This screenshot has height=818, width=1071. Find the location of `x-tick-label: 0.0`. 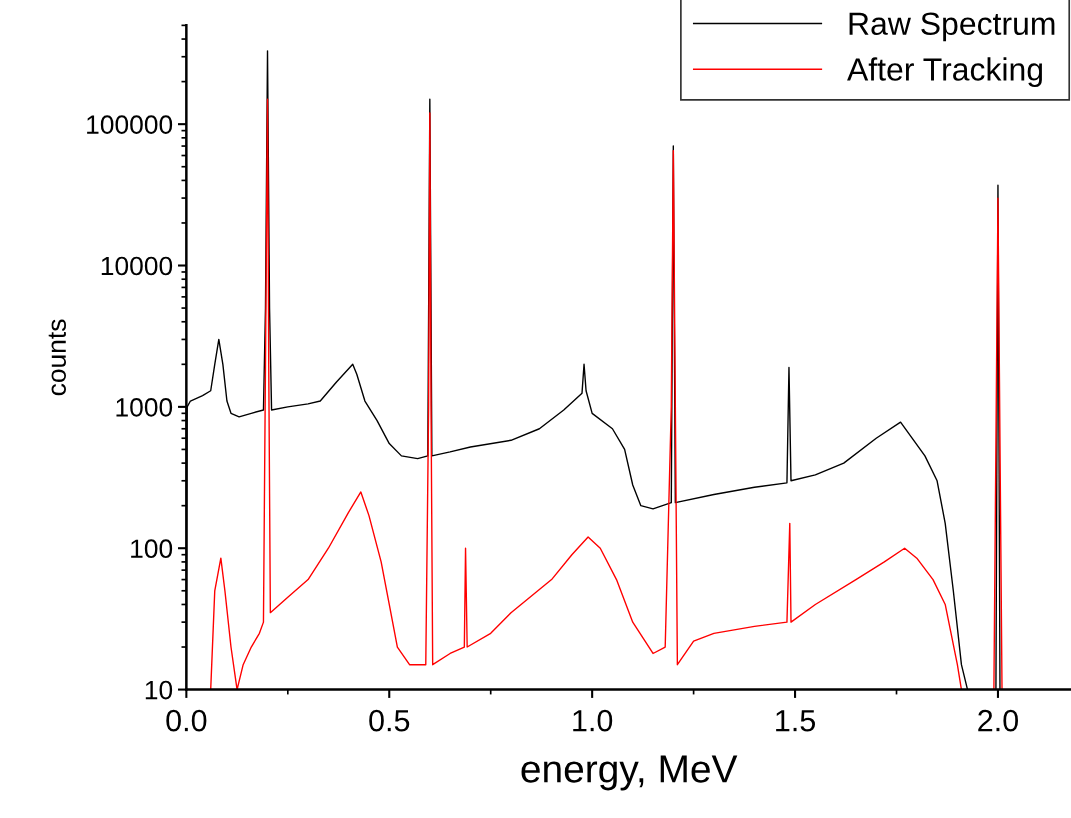

x-tick-label: 0.0 is located at coordinates (186, 720).